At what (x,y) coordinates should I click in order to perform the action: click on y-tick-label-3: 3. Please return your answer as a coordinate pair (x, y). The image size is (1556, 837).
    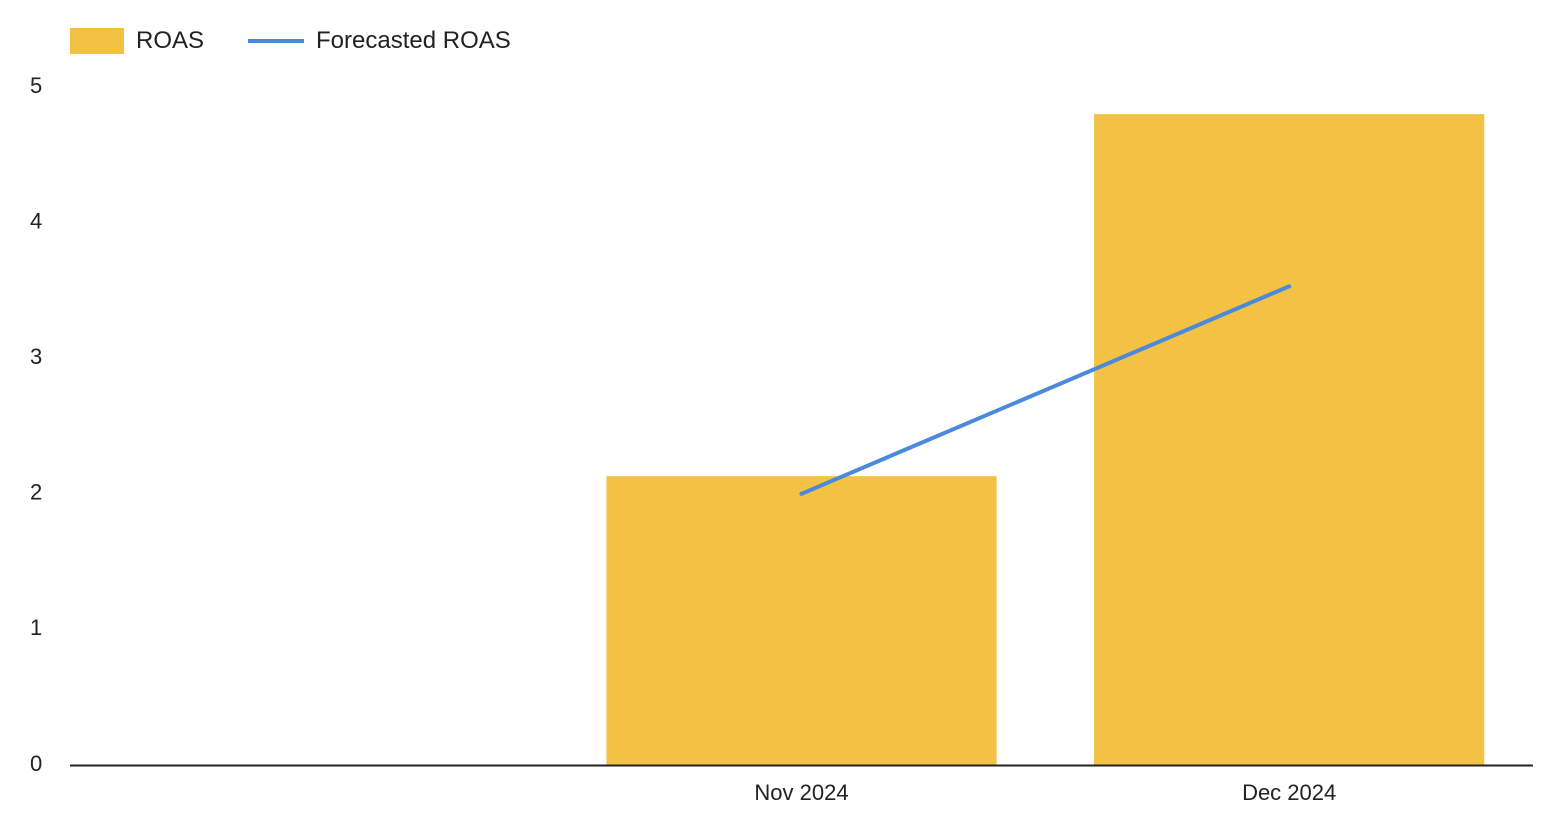
    Looking at the image, I should click on (36, 356).